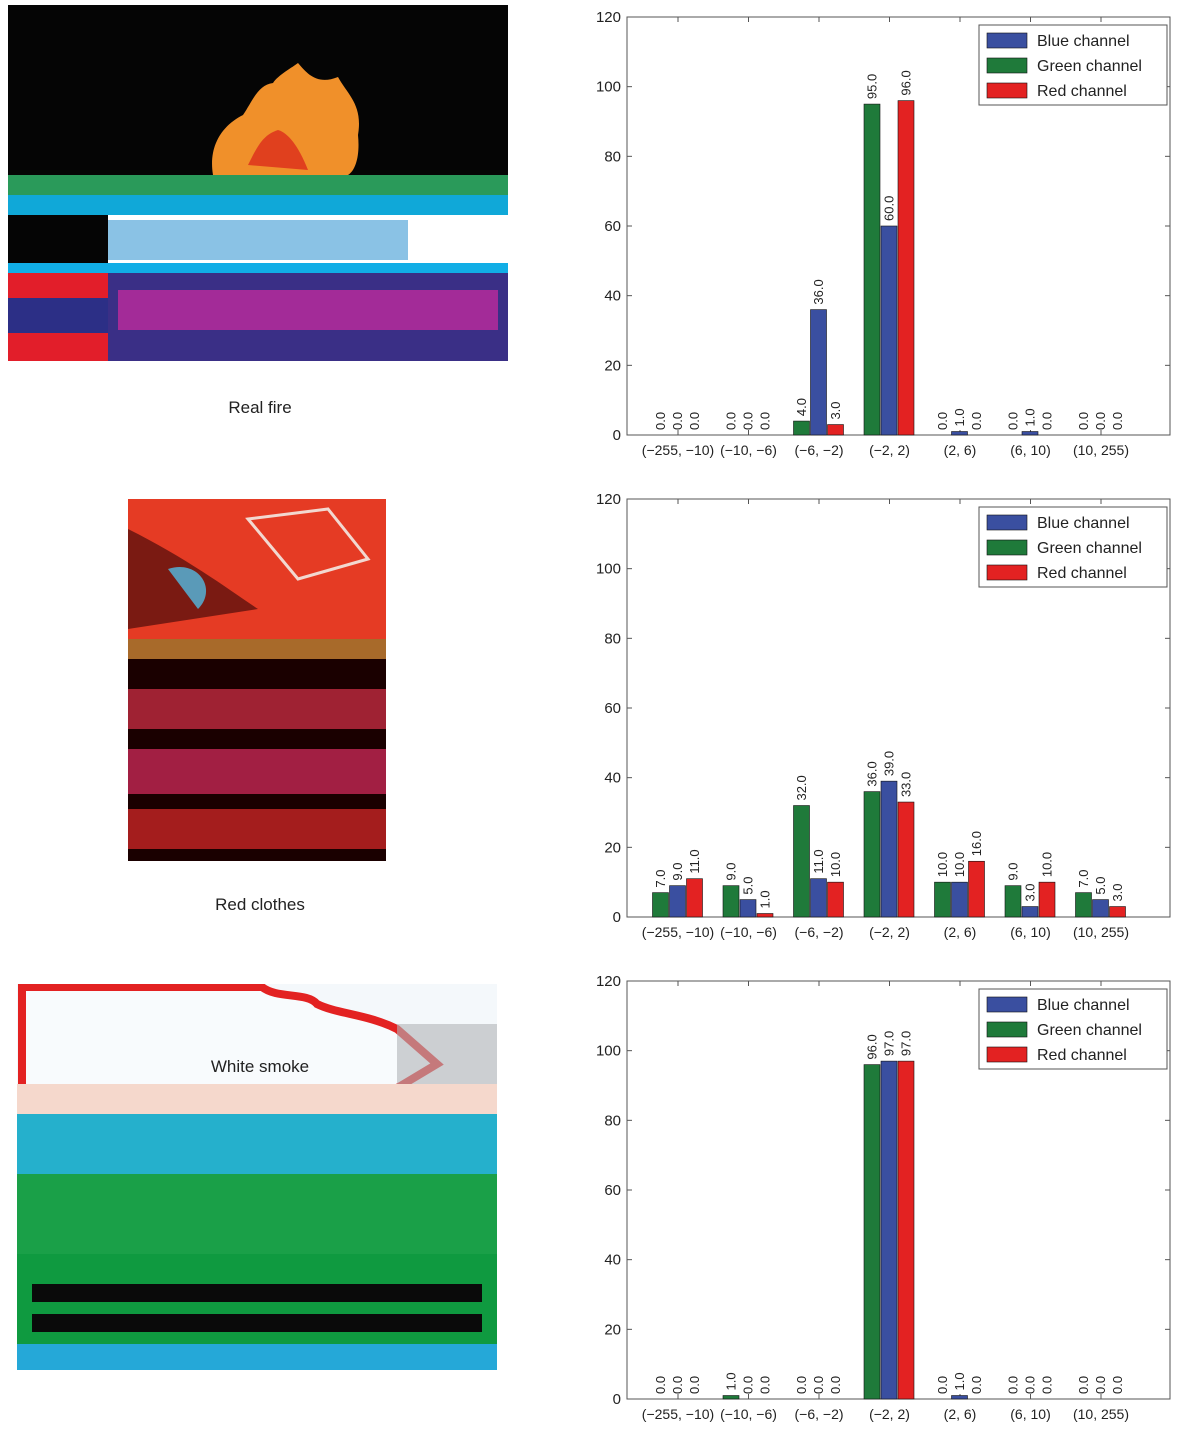  What do you see at coordinates (872, 86) in the screenshot?
I see `bar-value-label: 95.0` at bounding box center [872, 86].